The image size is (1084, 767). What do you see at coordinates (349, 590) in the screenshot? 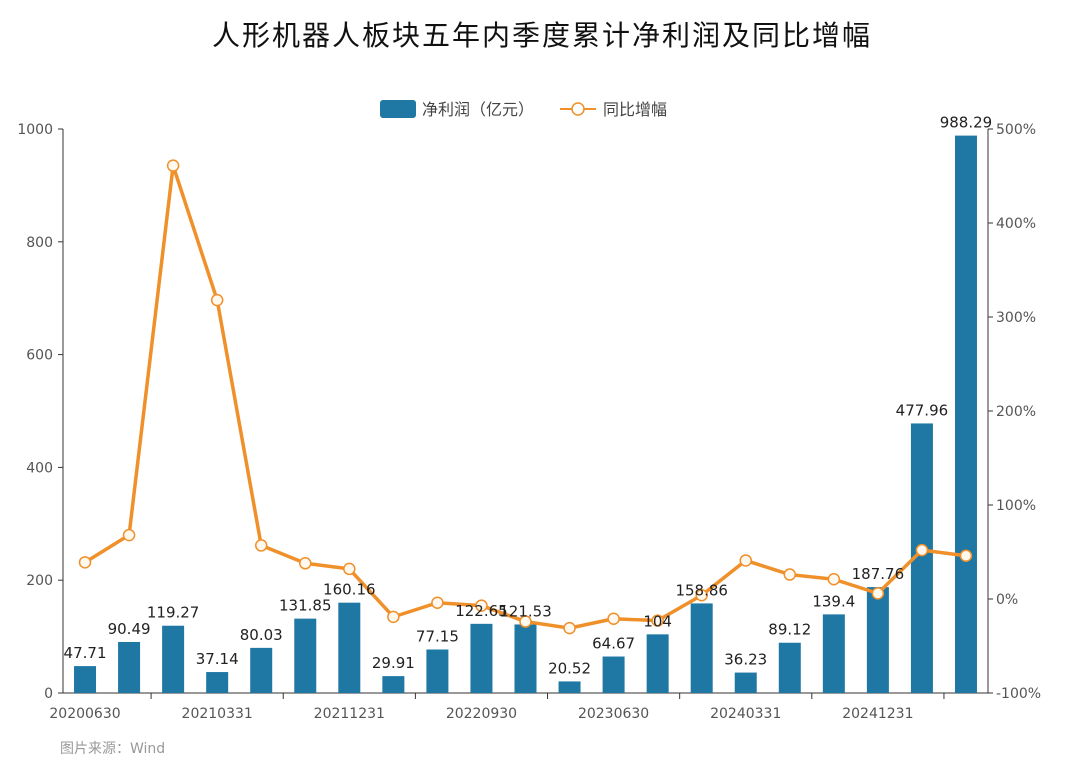
I see `bar-data-label: 160.16` at bounding box center [349, 590].